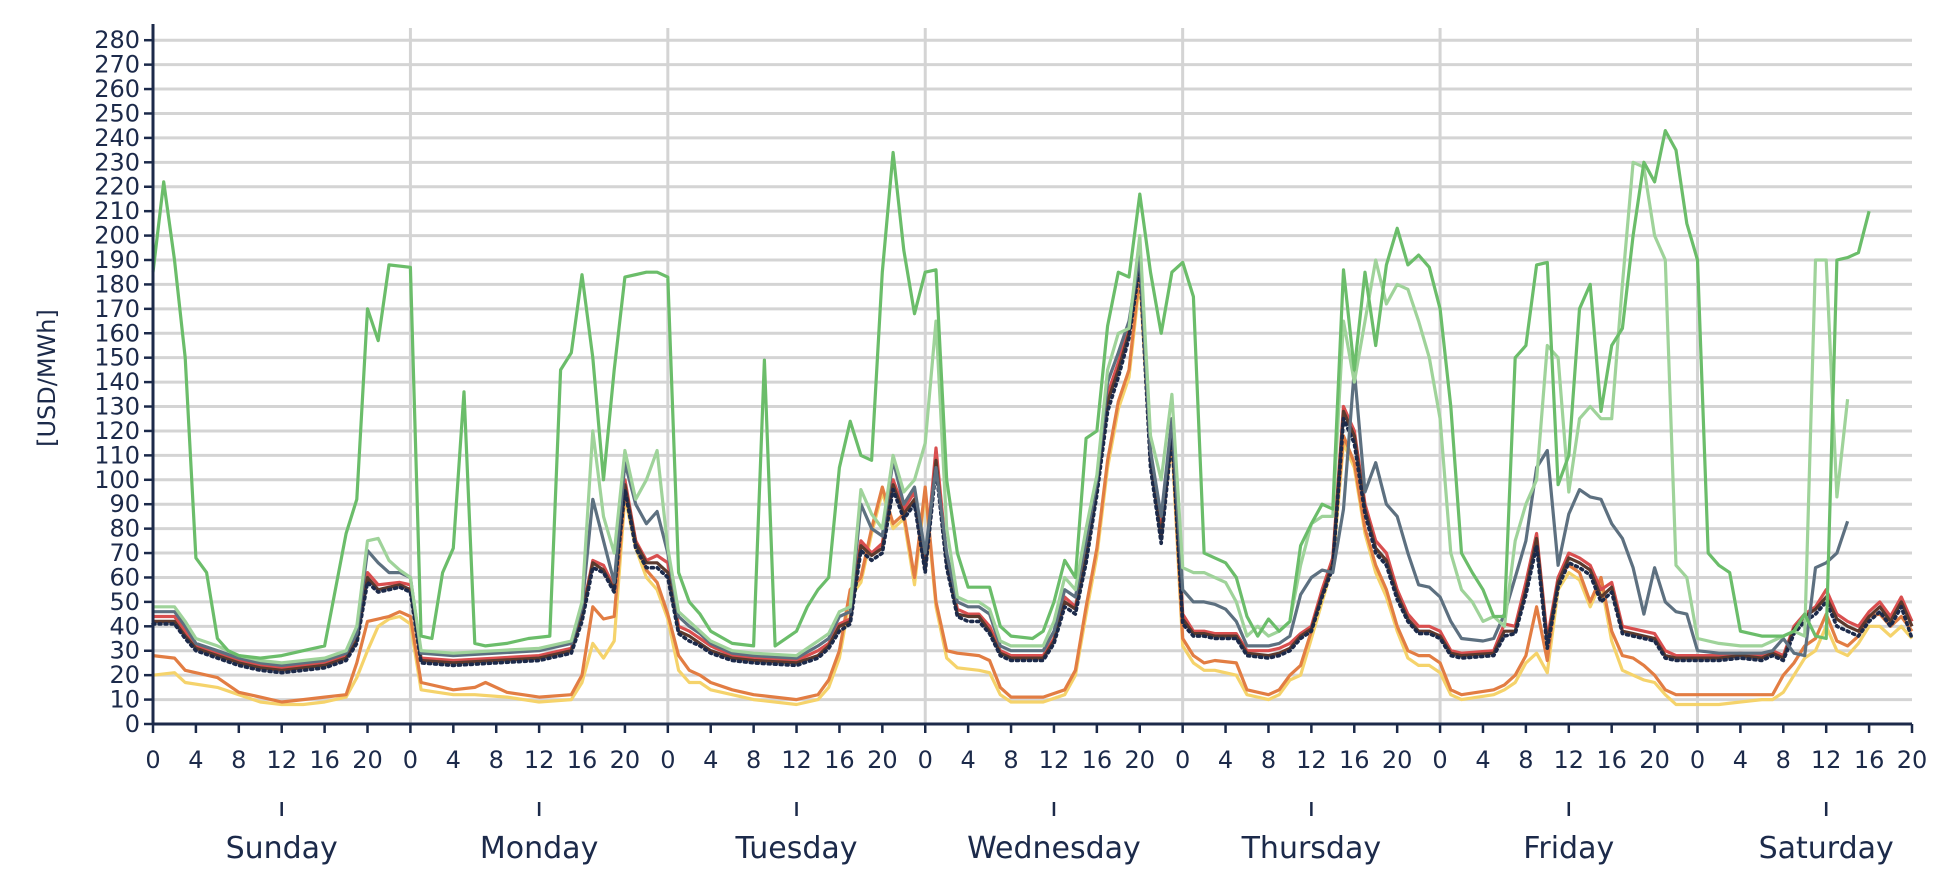 This screenshot has width=1936, height=891. What do you see at coordinates (117, 187) in the screenshot?
I see `y-tick-label: 220` at bounding box center [117, 187].